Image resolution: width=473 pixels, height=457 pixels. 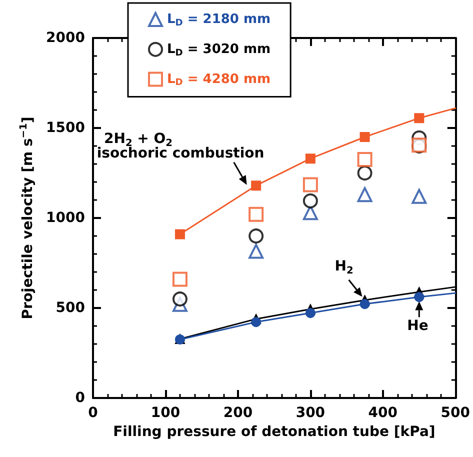 What do you see at coordinates (66, 218) in the screenshot?
I see `y-tick-label: 1000` at bounding box center [66, 218].